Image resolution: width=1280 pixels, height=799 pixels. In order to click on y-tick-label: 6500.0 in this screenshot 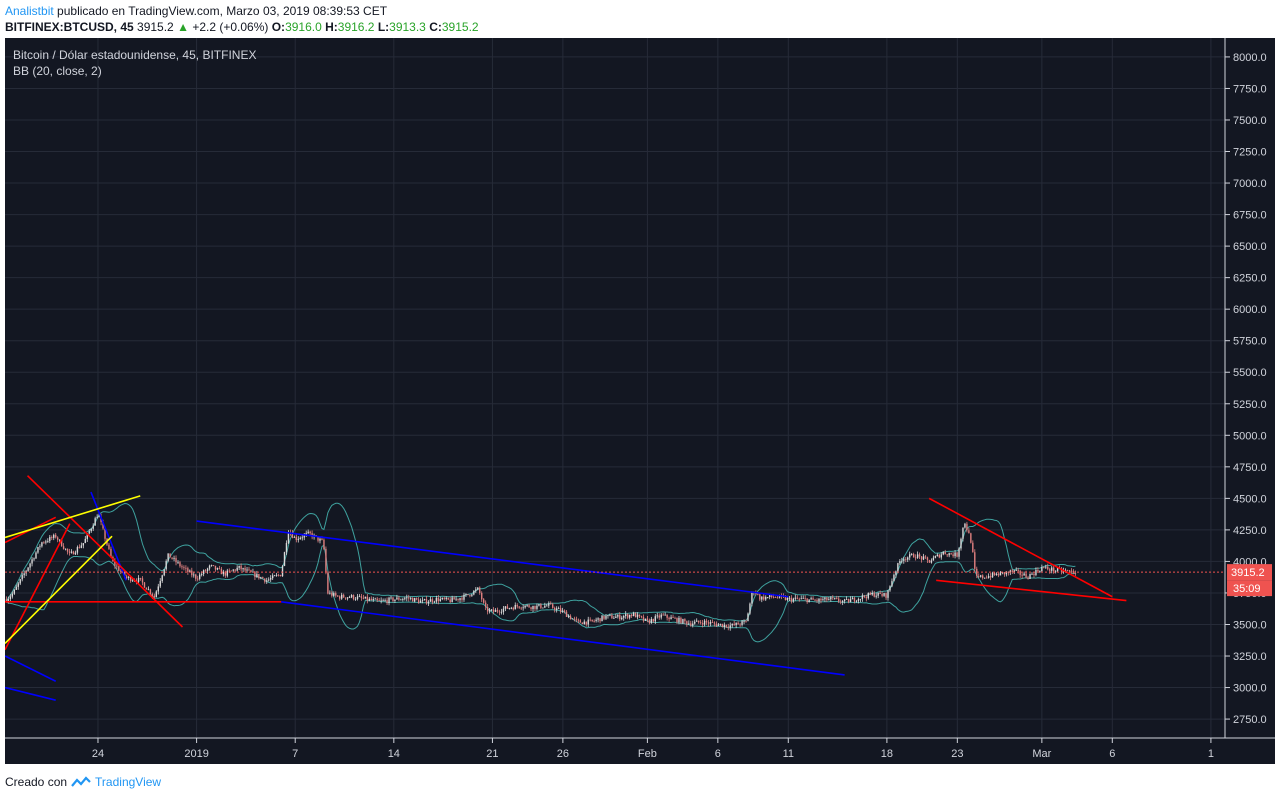, I will do `click(1250, 247)`.